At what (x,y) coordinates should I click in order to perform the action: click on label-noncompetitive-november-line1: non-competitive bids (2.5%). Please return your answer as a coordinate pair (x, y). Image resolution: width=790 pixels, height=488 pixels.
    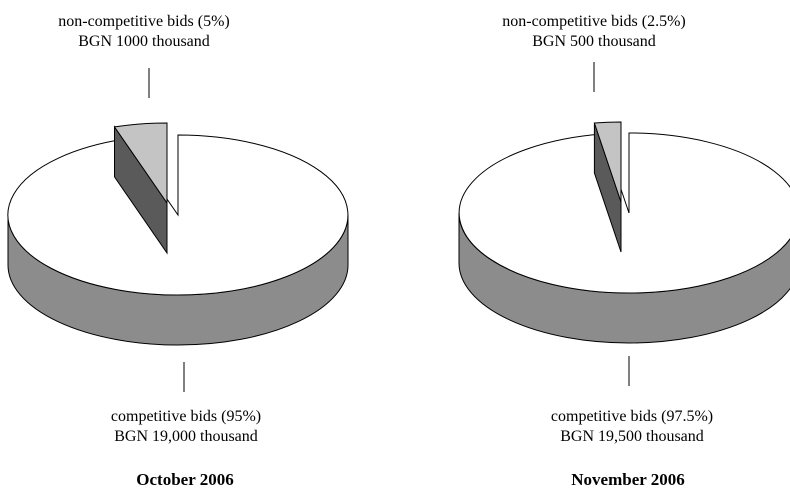
    Looking at the image, I should click on (594, 21).